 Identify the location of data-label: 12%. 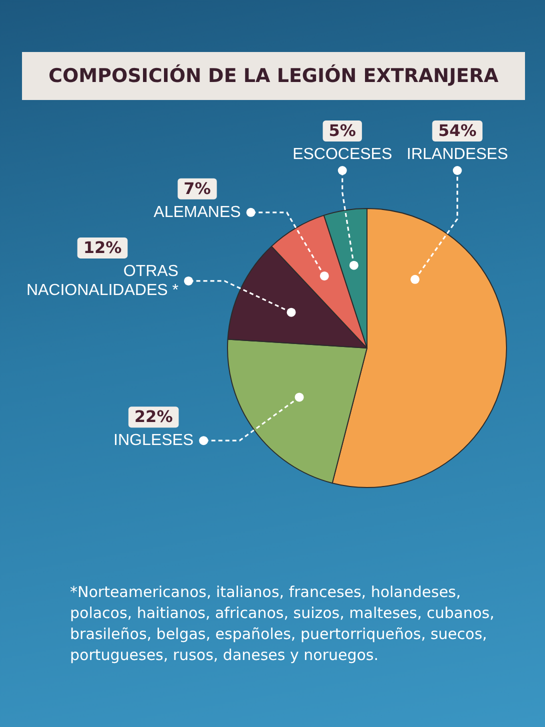
(102, 248).